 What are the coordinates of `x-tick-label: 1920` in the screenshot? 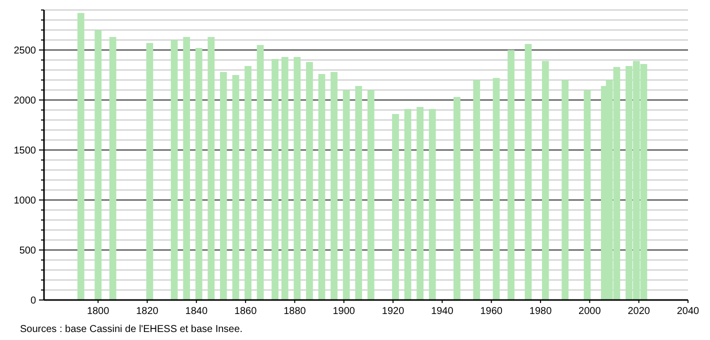 It's located at (393, 311).